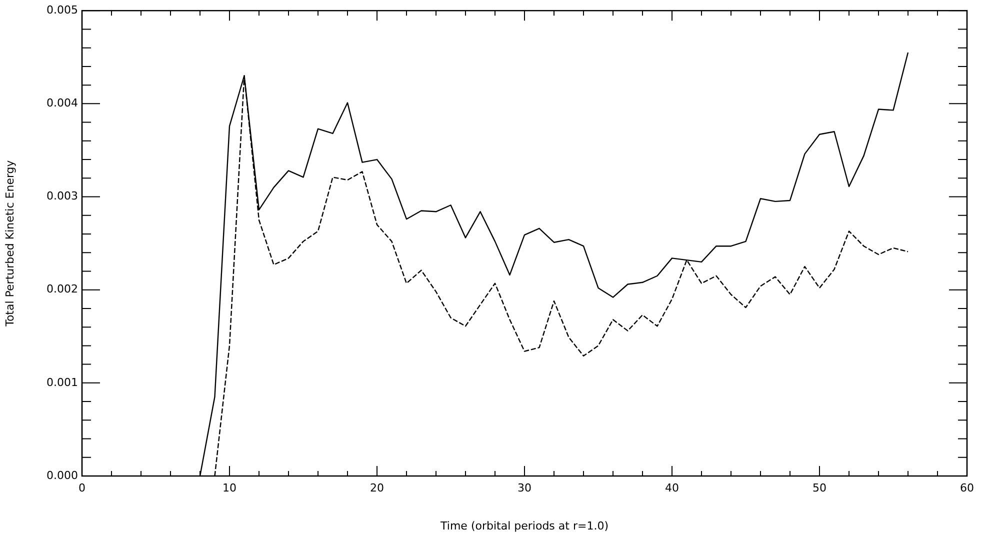  I want to click on x-tick-label: 60, so click(967, 487).